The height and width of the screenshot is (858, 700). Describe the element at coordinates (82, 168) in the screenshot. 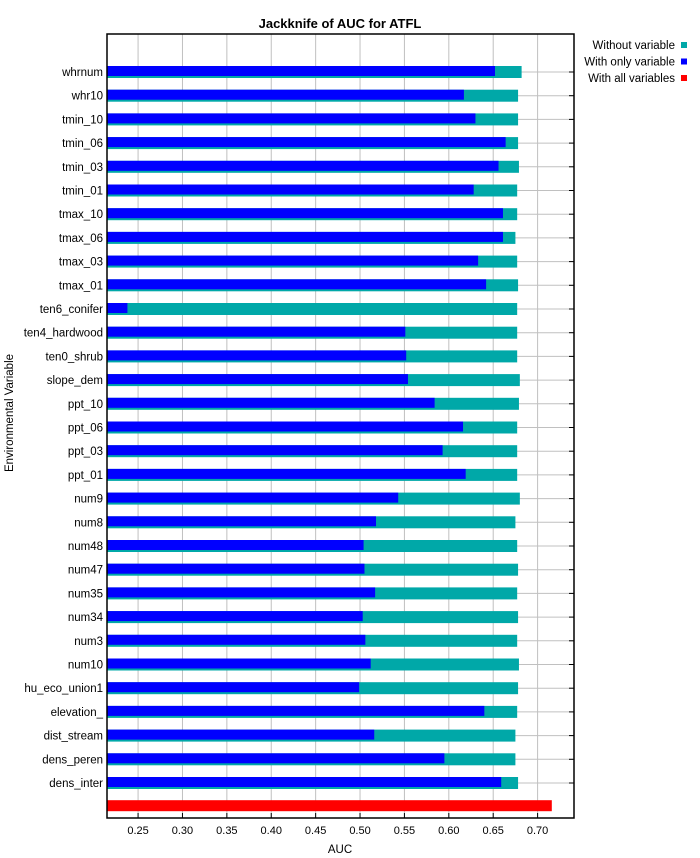

I see `category-label: tmin_03` at that location.